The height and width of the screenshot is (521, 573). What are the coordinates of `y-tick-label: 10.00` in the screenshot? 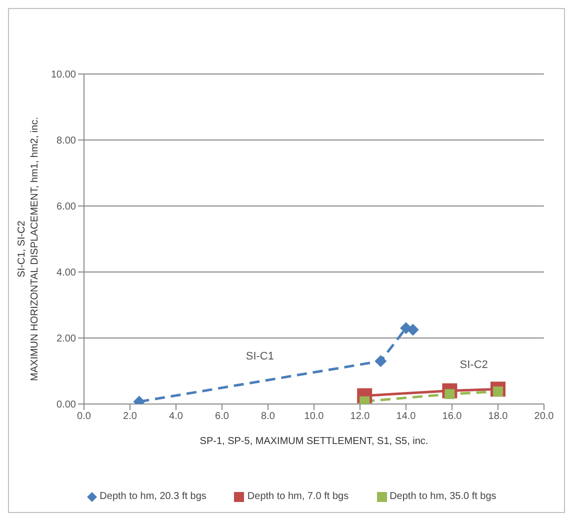 It's located at (63, 75).